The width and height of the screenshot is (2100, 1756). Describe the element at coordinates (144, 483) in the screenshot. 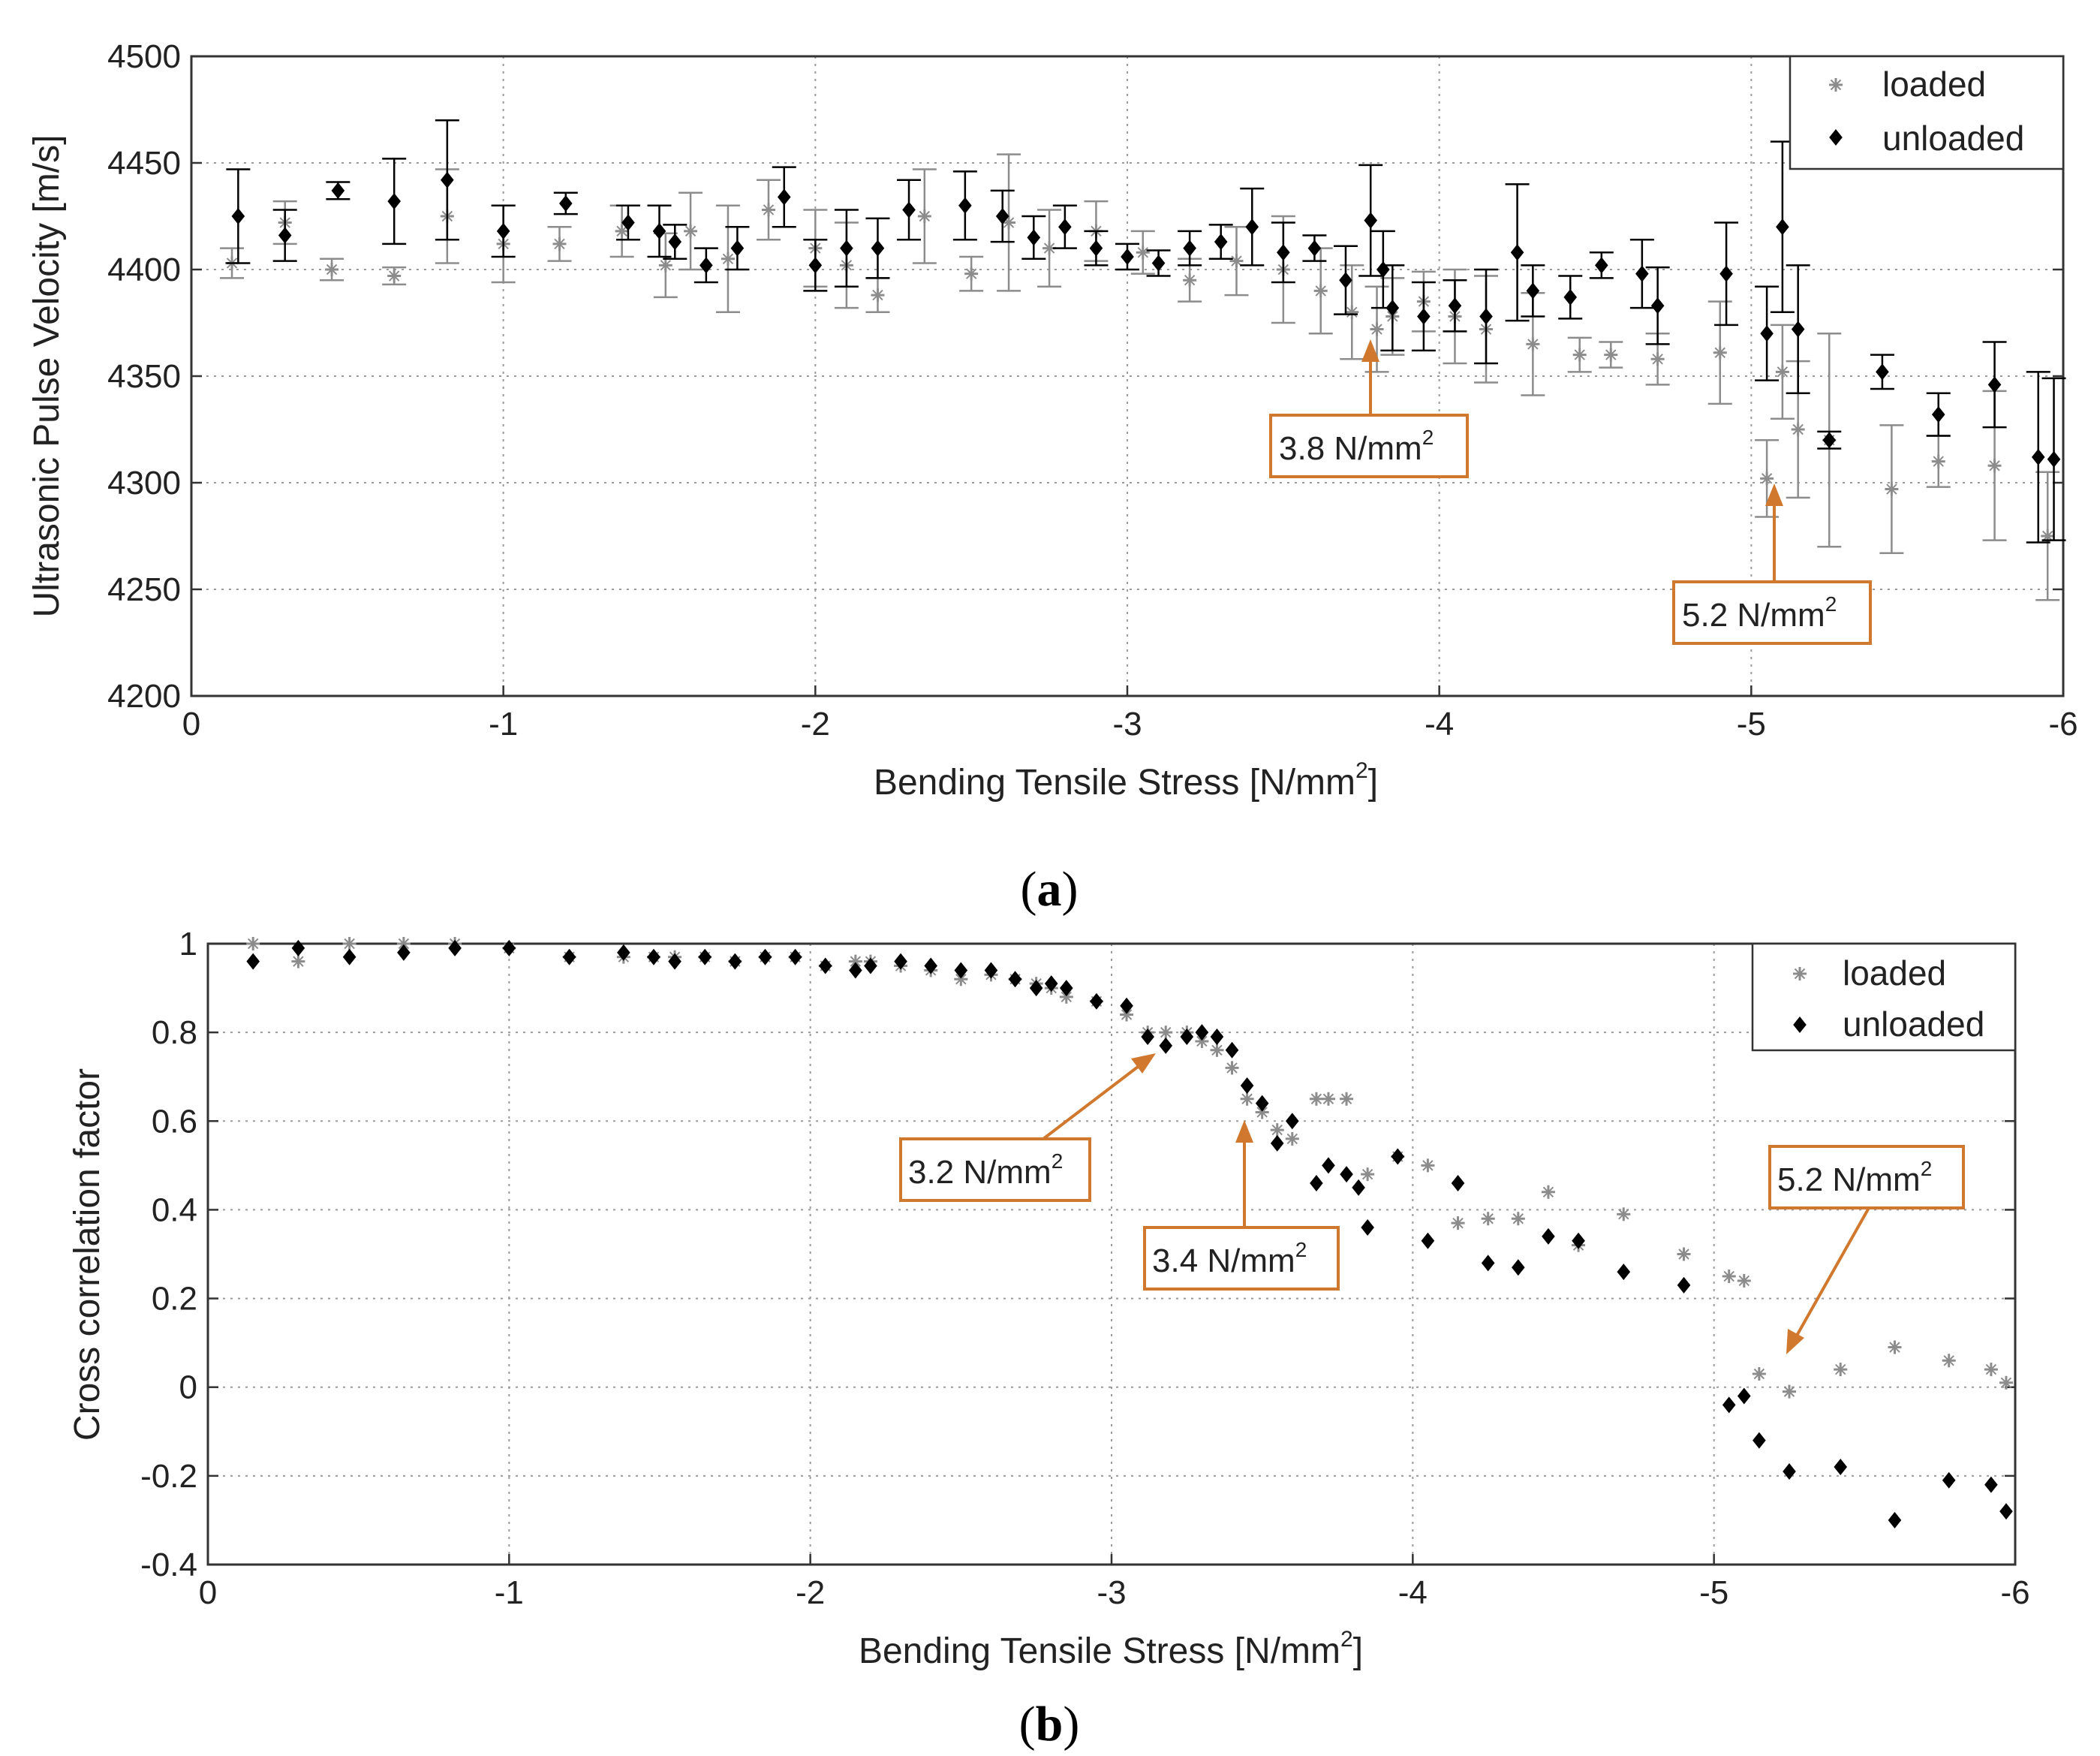

I see `chart-a-y-tick-label: 4300` at that location.